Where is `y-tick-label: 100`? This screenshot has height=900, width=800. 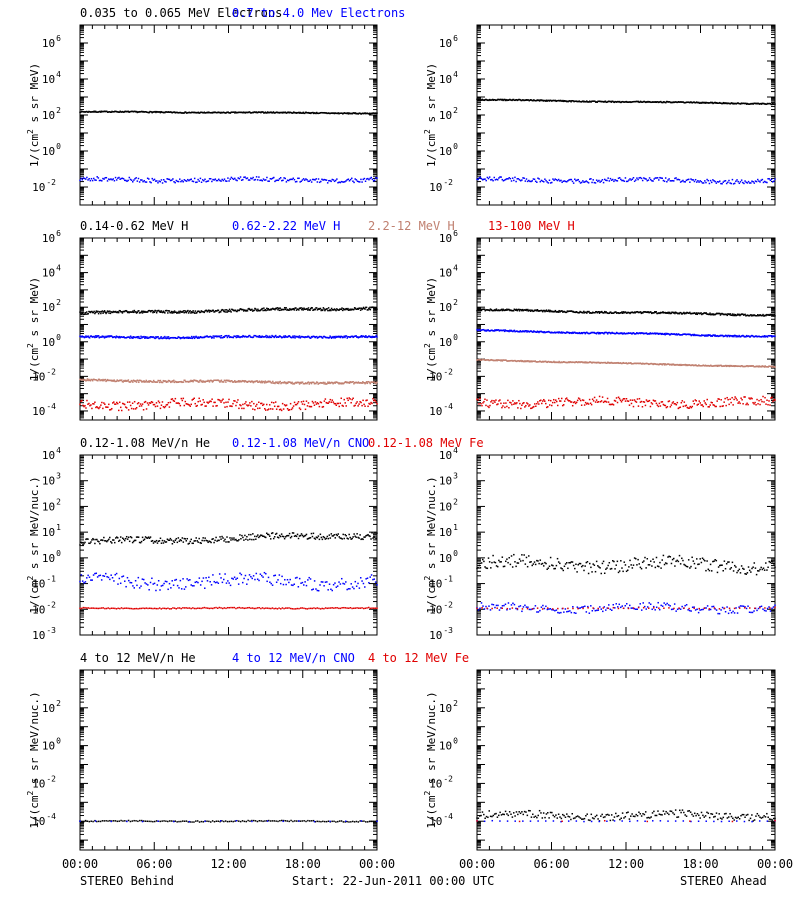 y-tick-label: 100 is located at coordinates (51, 341).